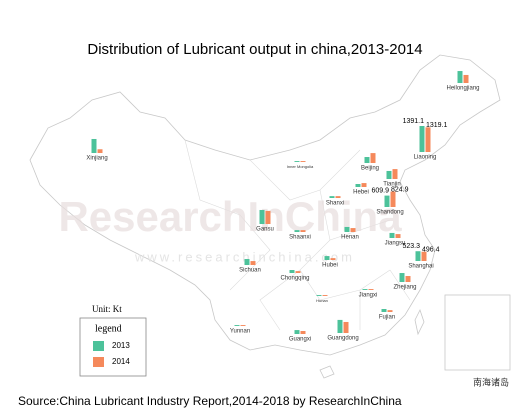  Describe the element at coordinates (420, 267) in the screenshot. I see `region-label: Shanghai` at that location.